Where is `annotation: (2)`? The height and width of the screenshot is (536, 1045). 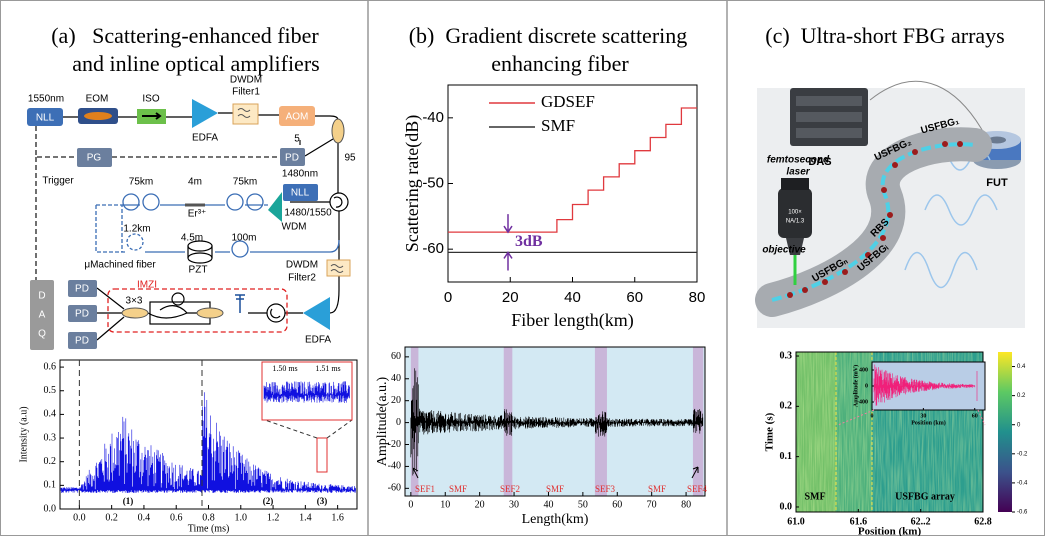 annotation: (2) is located at coordinates (268, 501).